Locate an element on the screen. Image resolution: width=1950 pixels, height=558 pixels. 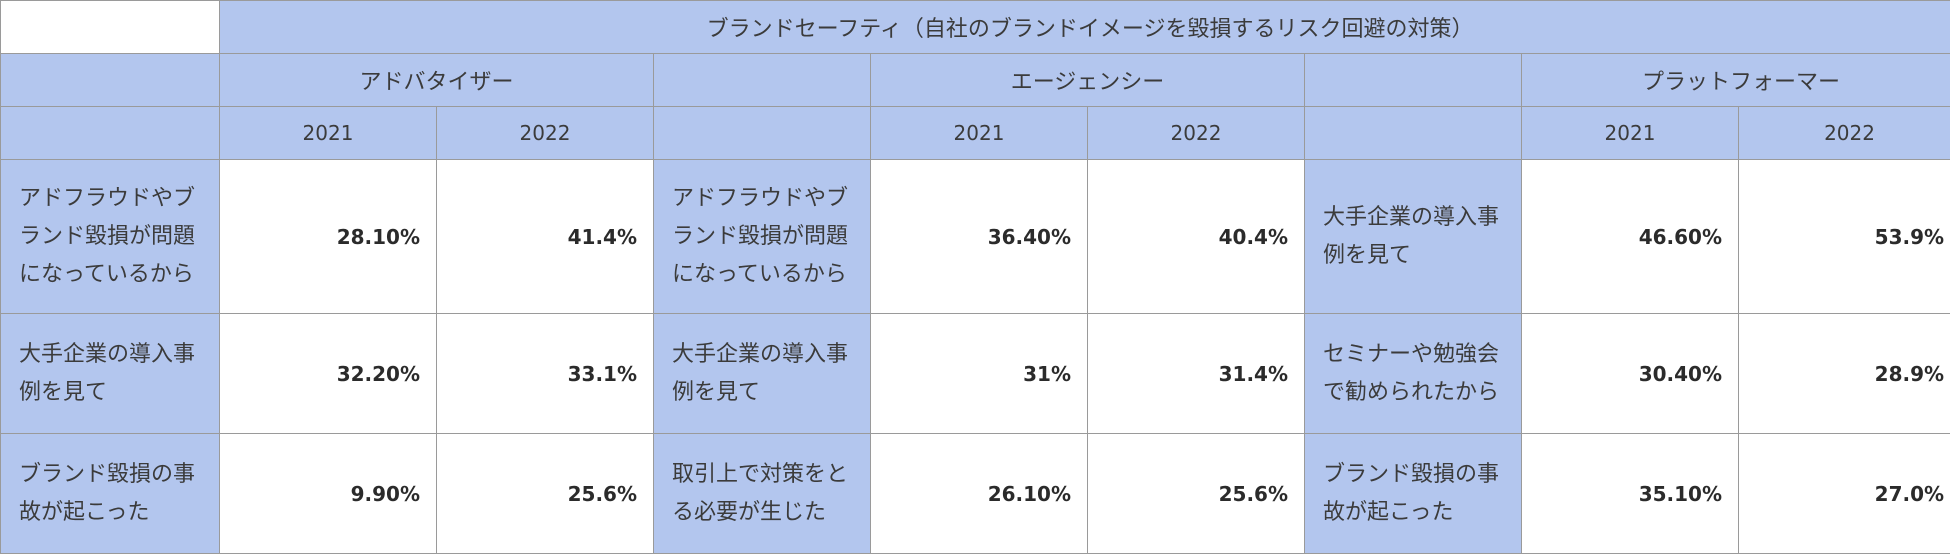
group-header-row: アドバタイザー エージェンシー プラットフォーマー is located at coordinates (975, 80).